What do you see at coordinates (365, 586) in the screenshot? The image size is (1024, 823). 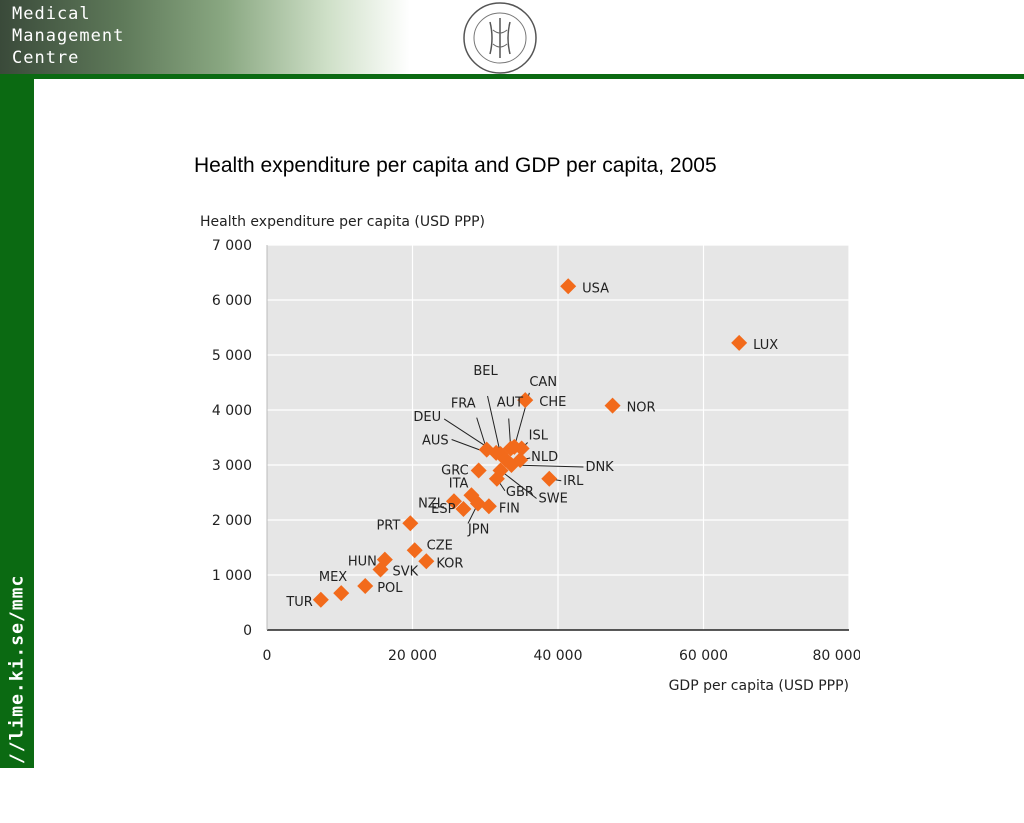 I see `point-pol` at bounding box center [365, 586].